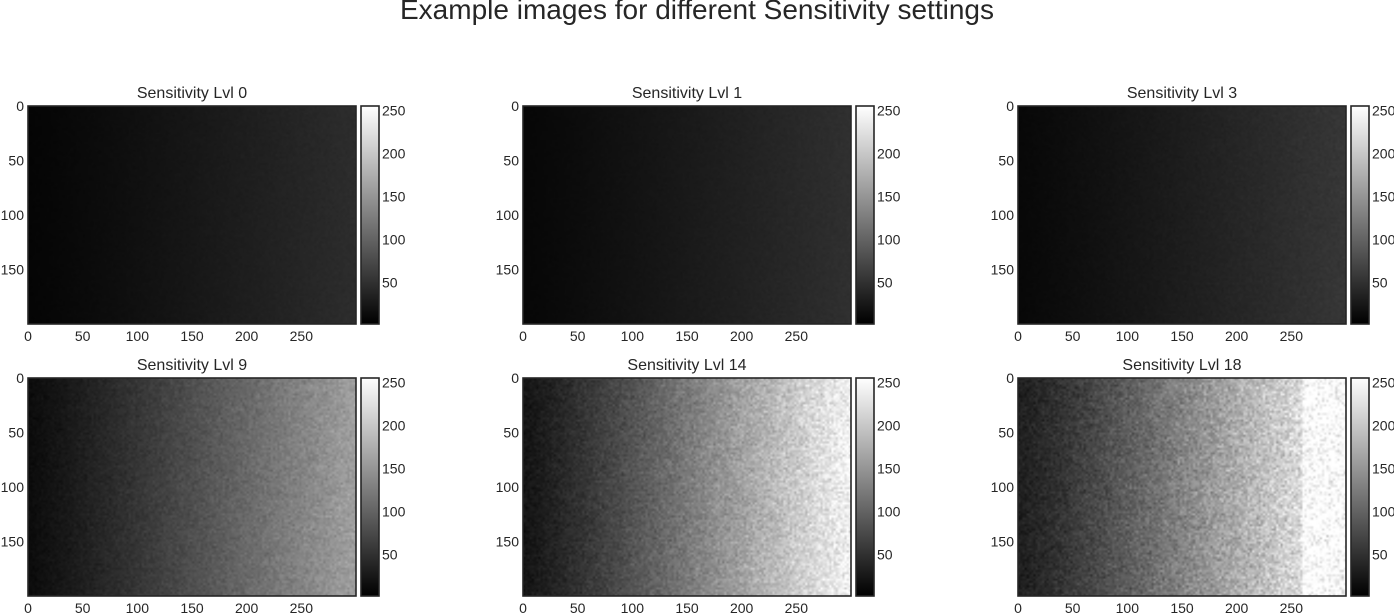 The width and height of the screenshot is (1394, 615). I want to click on panel-title: Sensitivity Lvl 0, so click(192, 93).